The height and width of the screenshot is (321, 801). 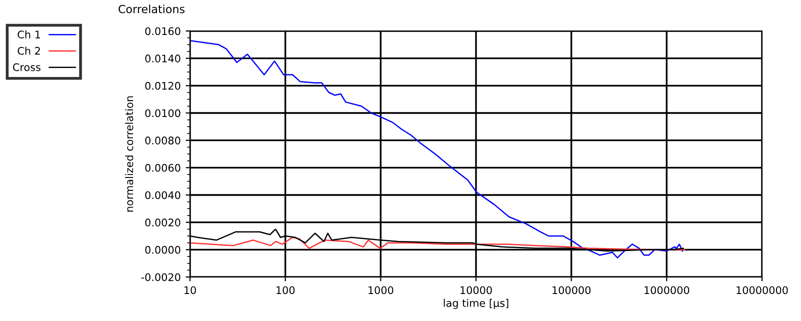 I want to click on legend-label: Ch 1, so click(x=29, y=34).